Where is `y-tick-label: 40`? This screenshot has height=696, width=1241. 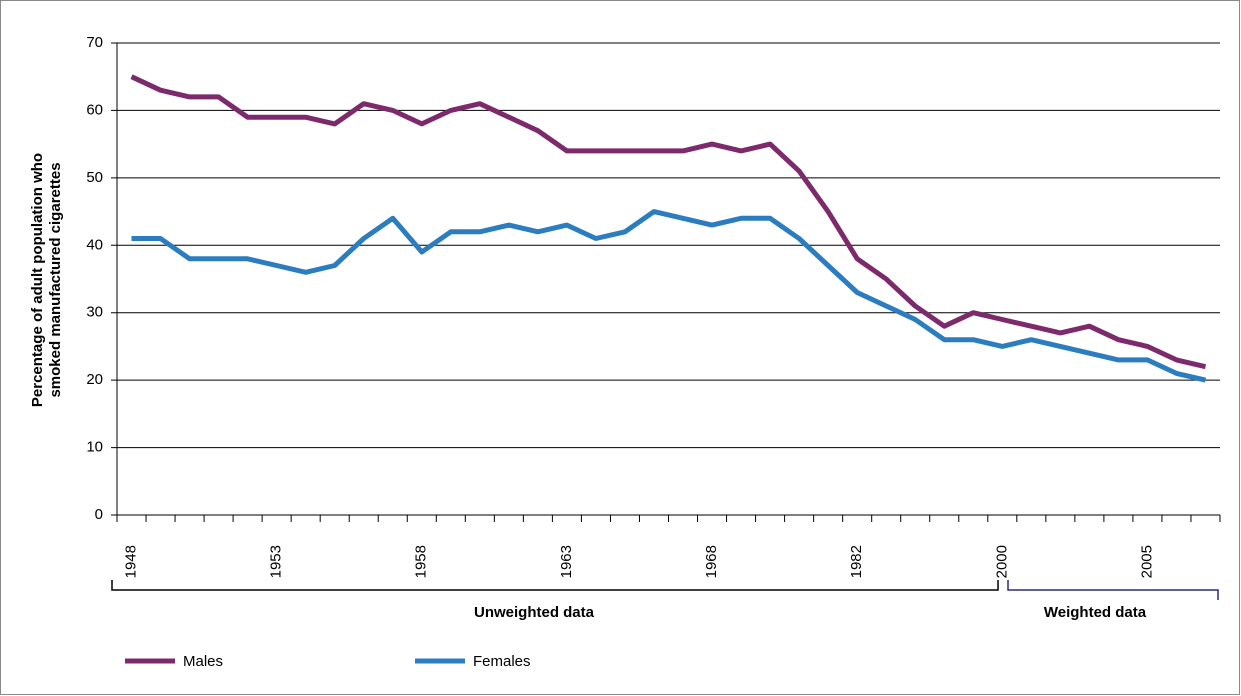
y-tick-label: 40 is located at coordinates (94, 244).